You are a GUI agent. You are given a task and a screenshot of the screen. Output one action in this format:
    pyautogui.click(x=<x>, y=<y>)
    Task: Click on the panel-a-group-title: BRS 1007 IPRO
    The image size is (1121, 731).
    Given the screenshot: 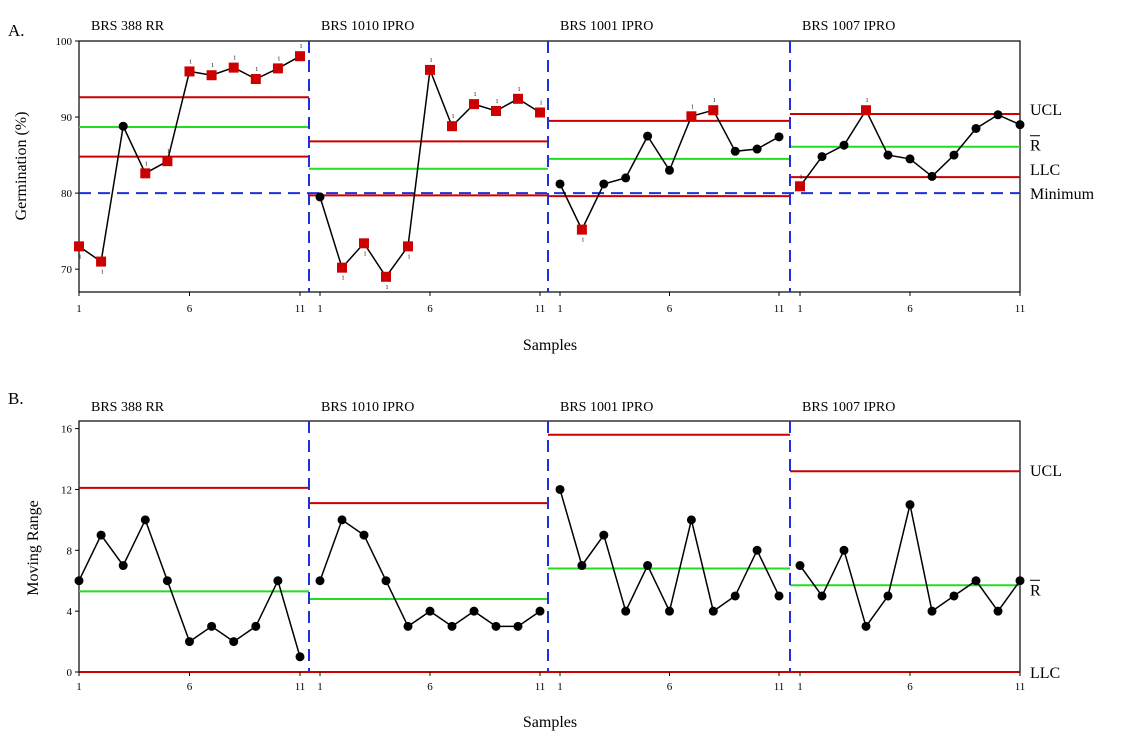 What is the action you would take?
    pyautogui.click(x=848, y=26)
    